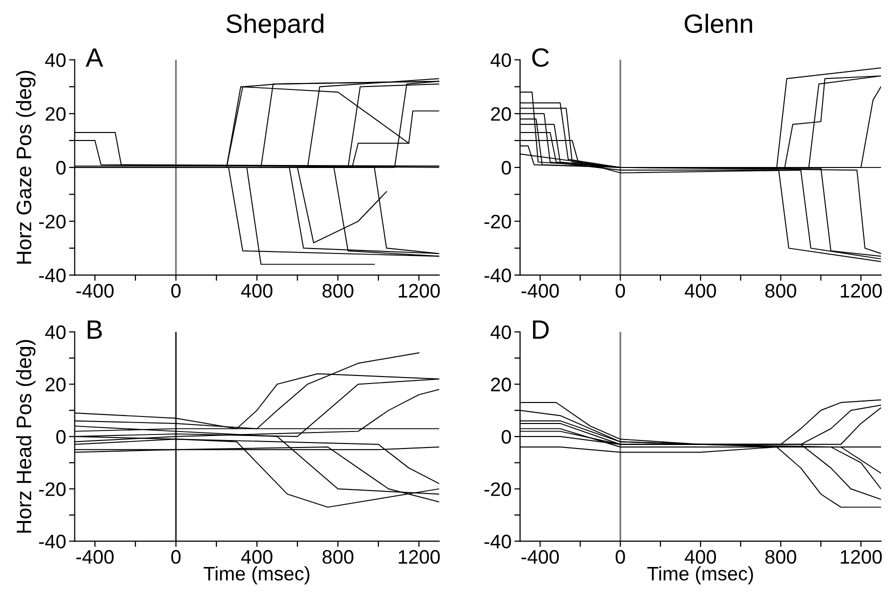  I want to click on annotation: B, so click(95, 329).